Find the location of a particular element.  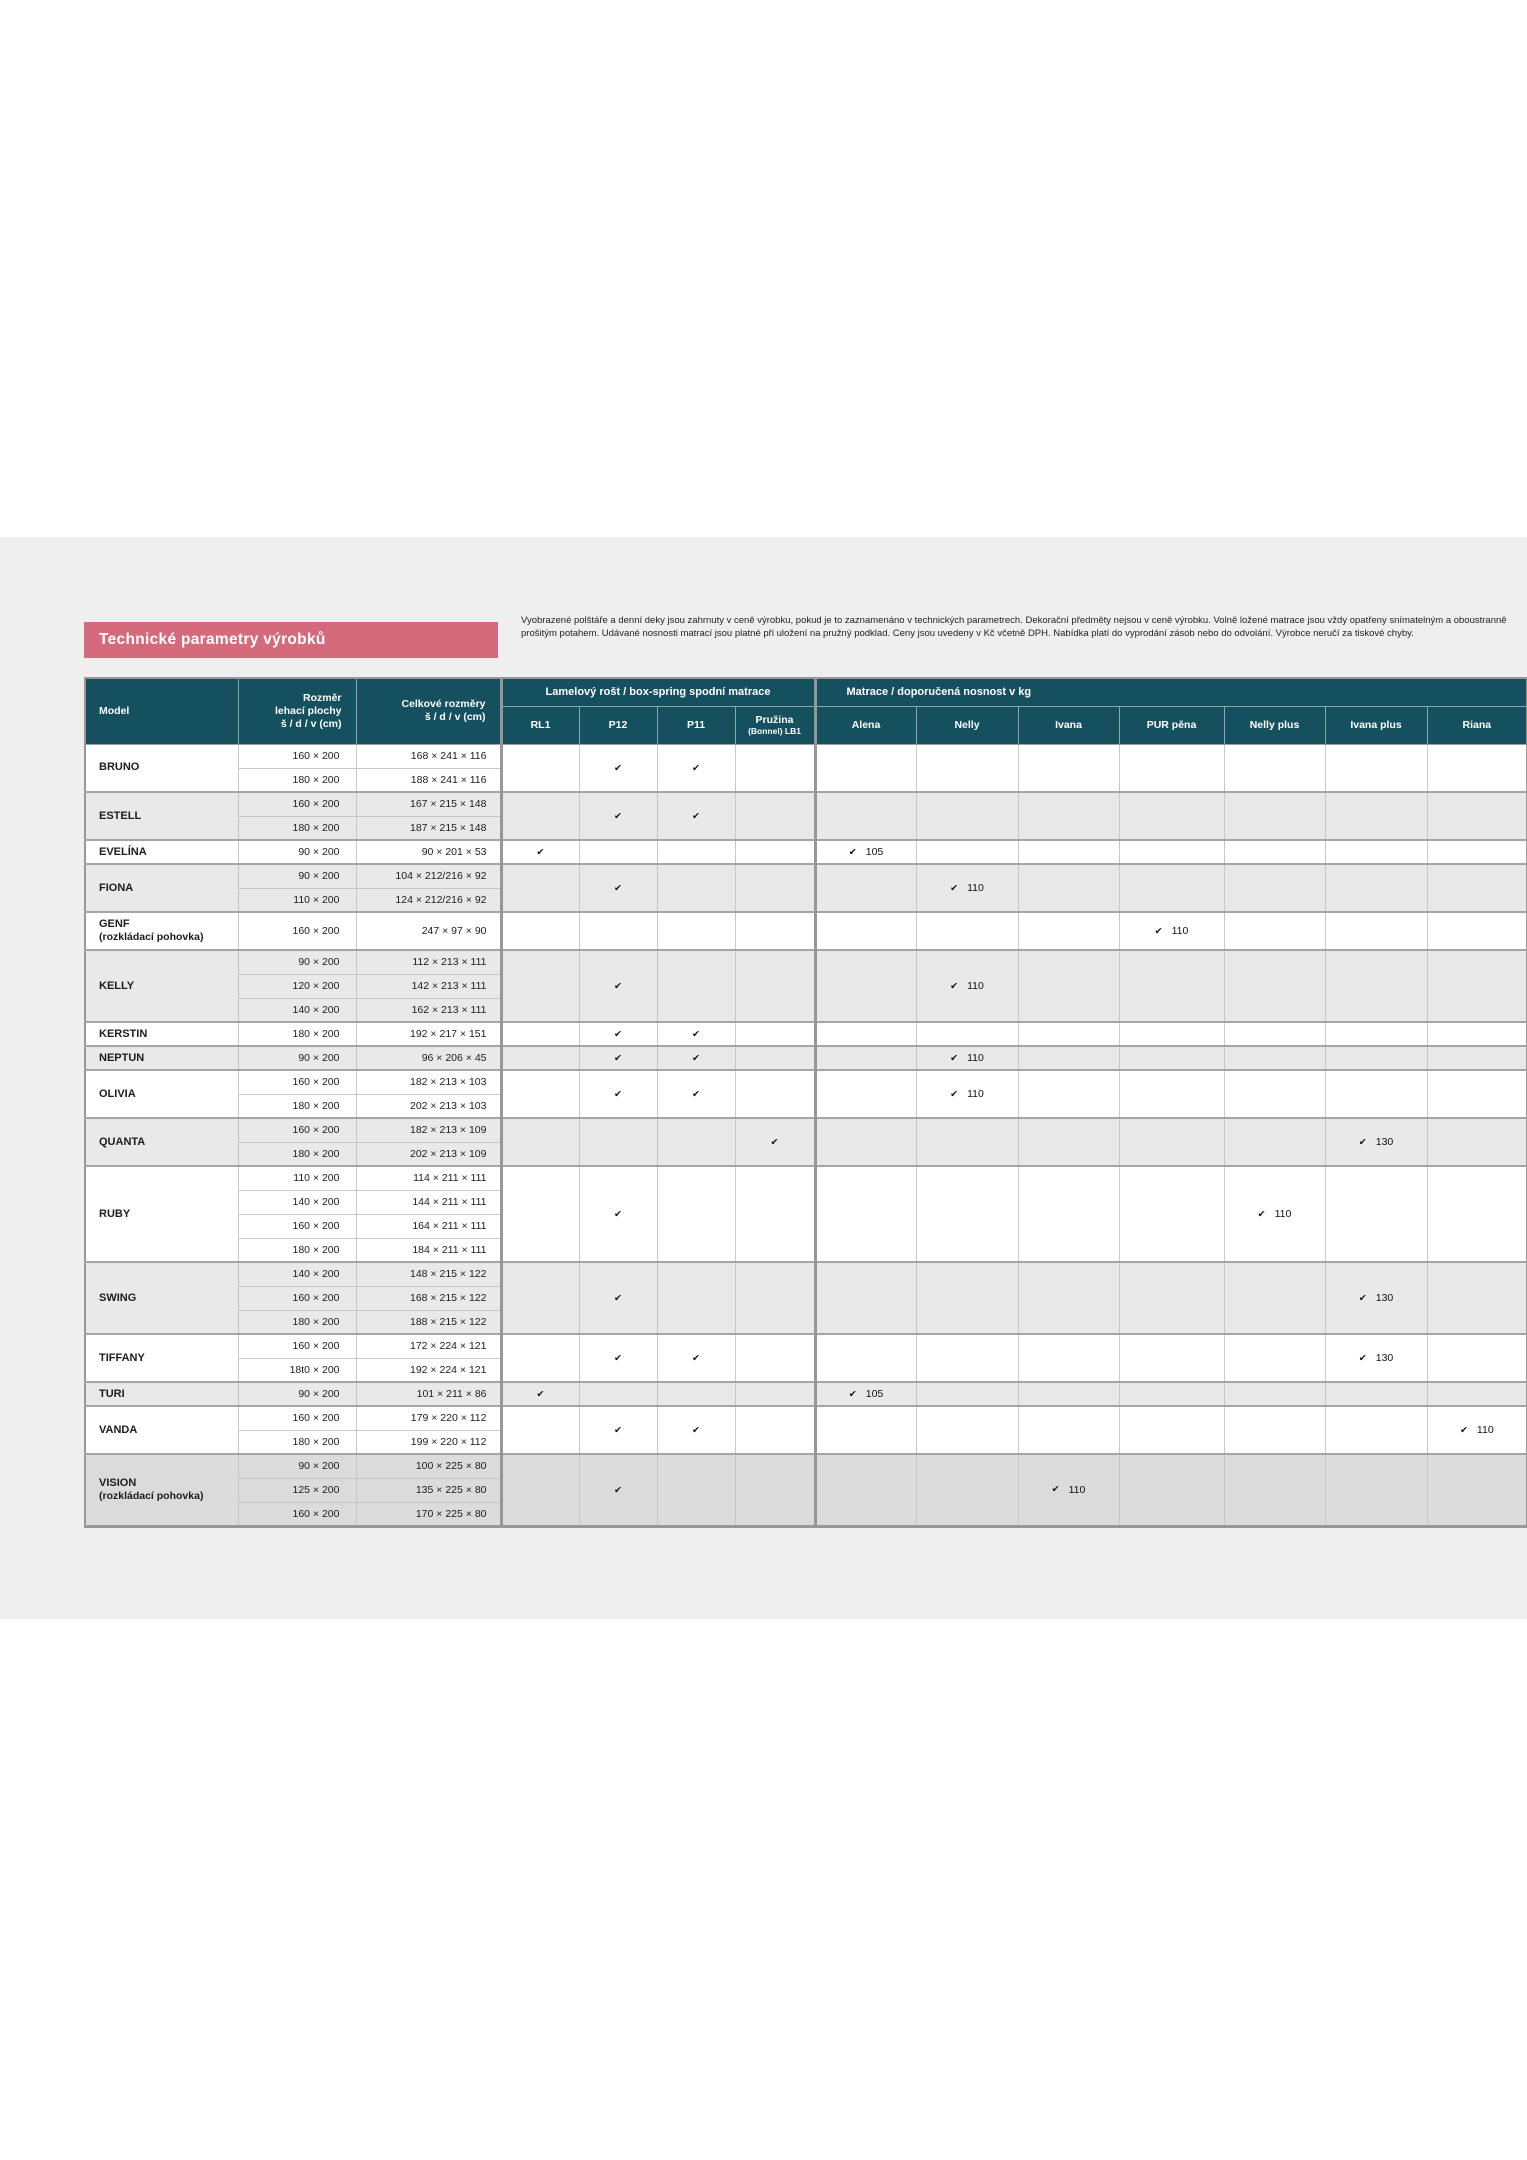

load-value: 110 is located at coordinates (1485, 1430).